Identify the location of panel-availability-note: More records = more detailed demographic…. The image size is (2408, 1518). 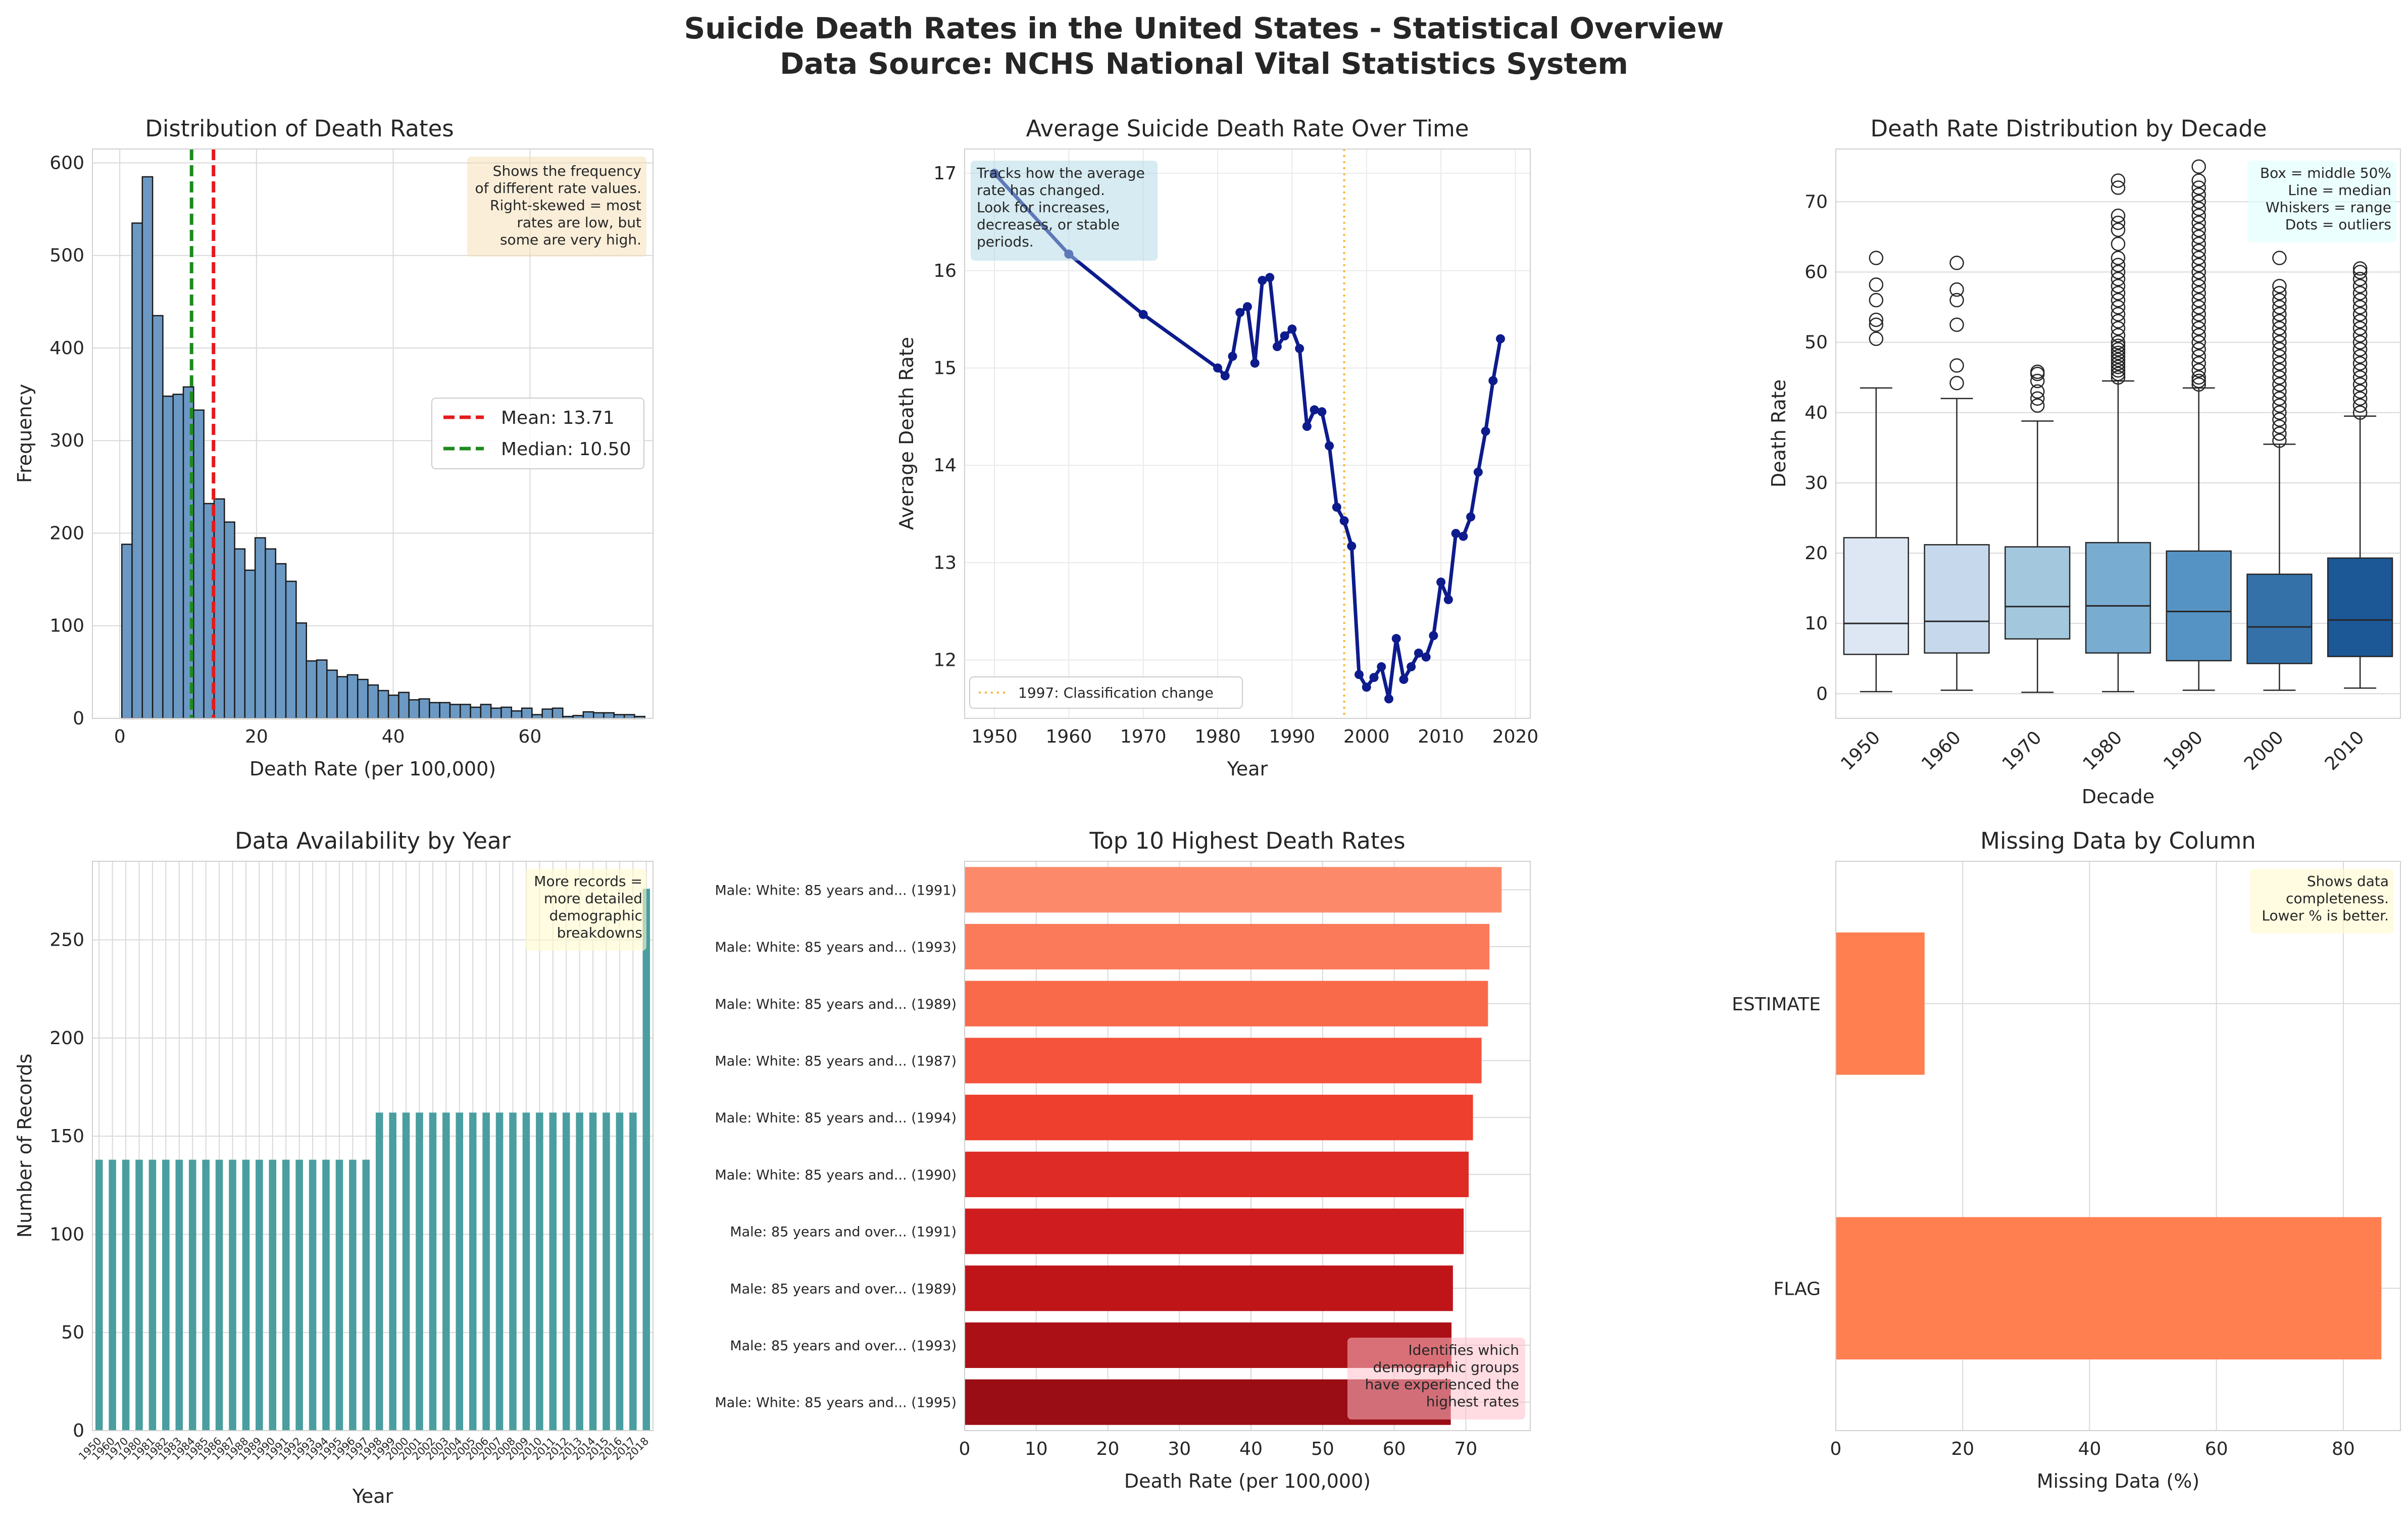
(585, 910).